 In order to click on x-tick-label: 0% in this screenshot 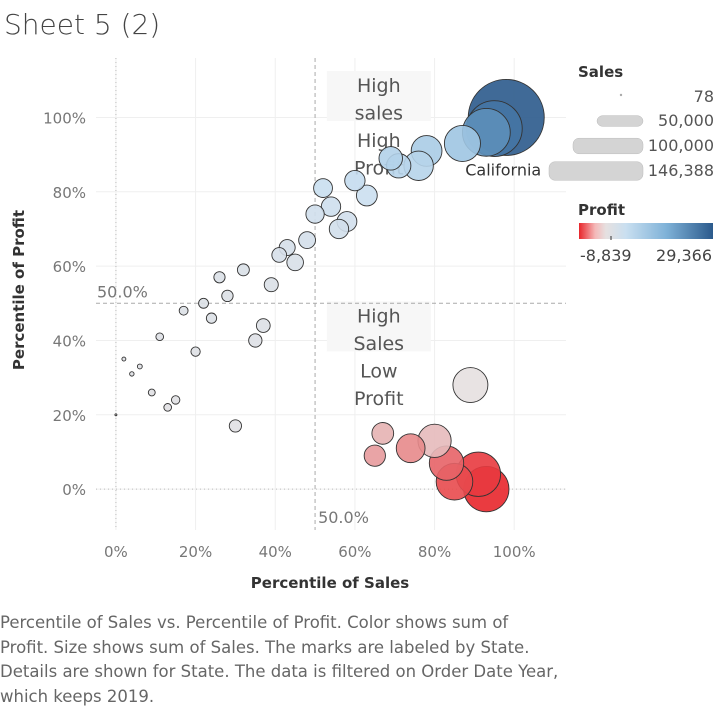, I will do `click(116, 552)`.